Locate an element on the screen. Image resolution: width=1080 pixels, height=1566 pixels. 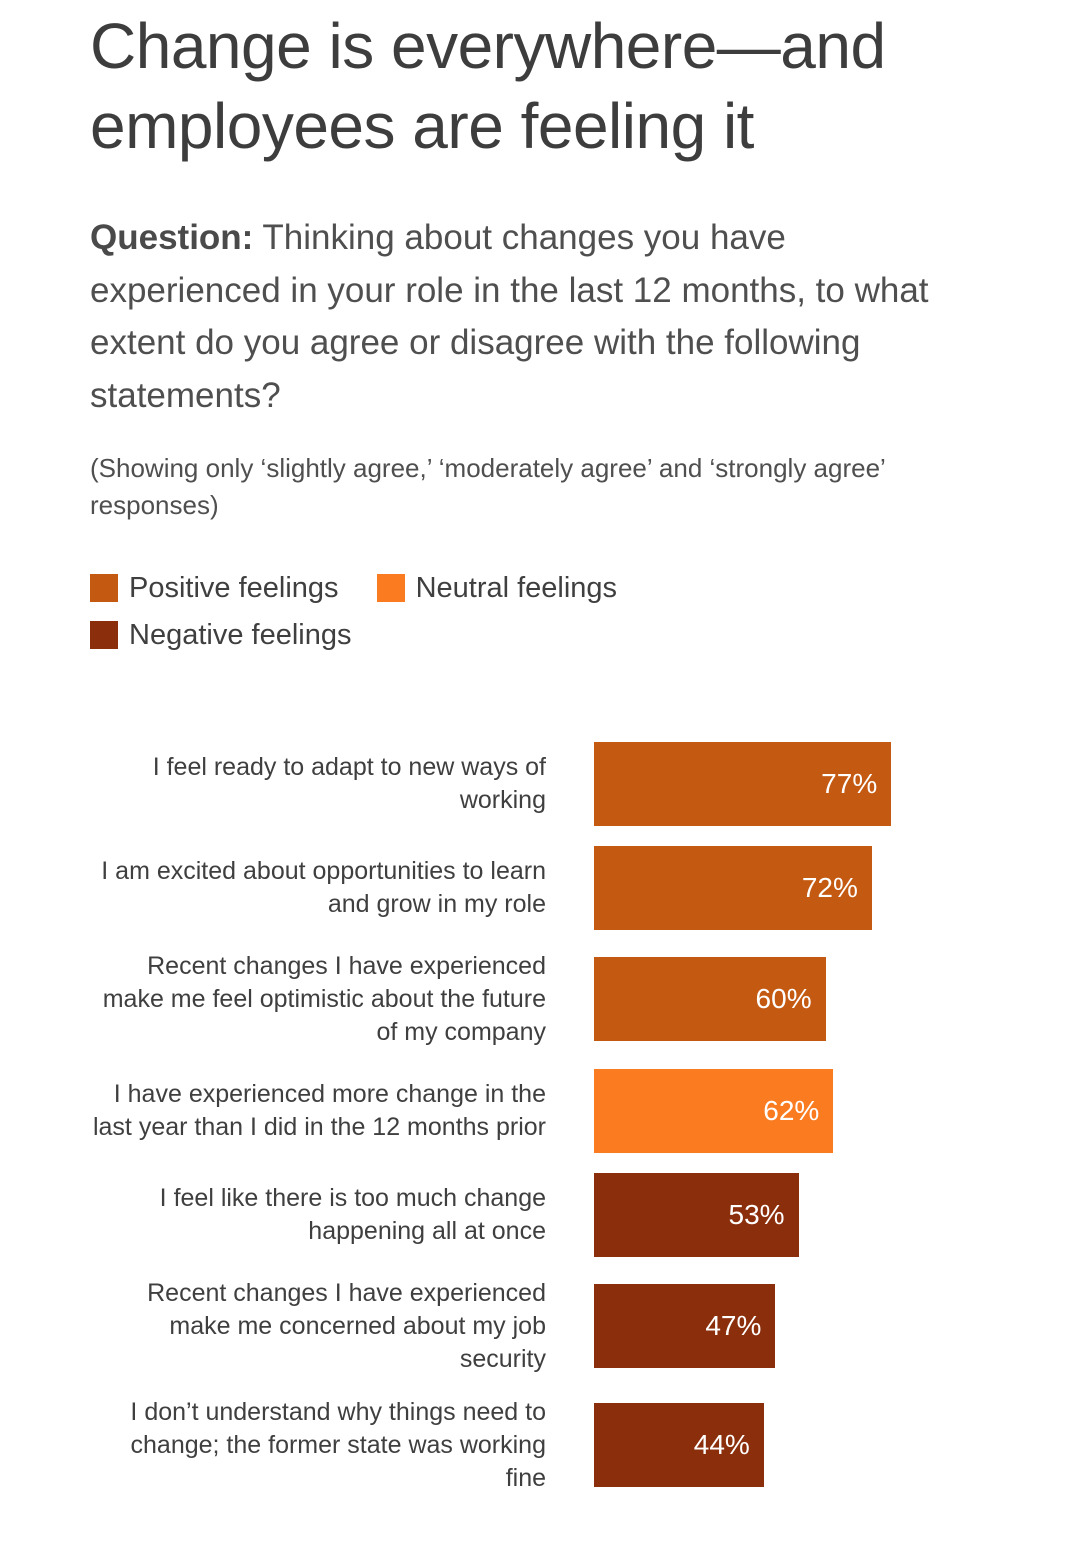
bar-track: 72% is located at coordinates (787, 887).